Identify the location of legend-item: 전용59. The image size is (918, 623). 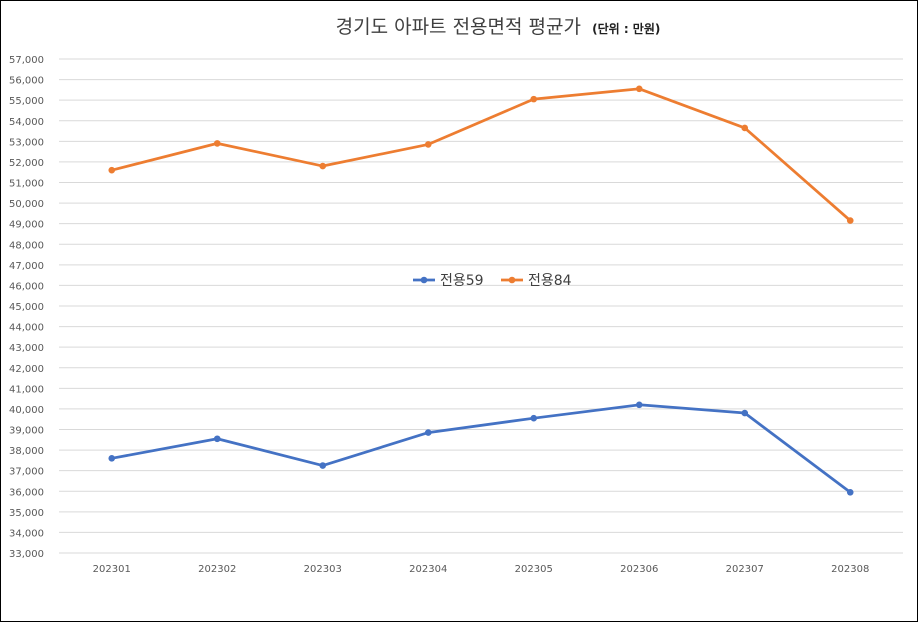
(448, 281).